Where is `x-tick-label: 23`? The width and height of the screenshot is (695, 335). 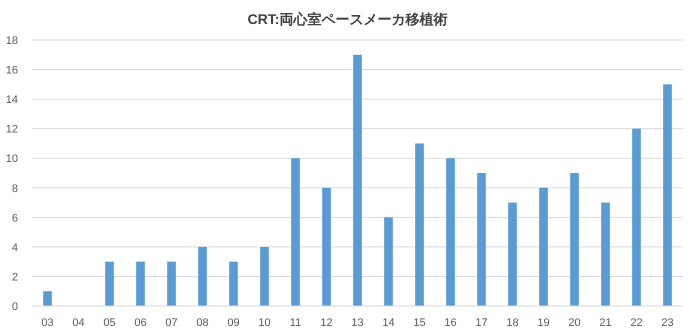
x-tick-label: 23 is located at coordinates (667, 323).